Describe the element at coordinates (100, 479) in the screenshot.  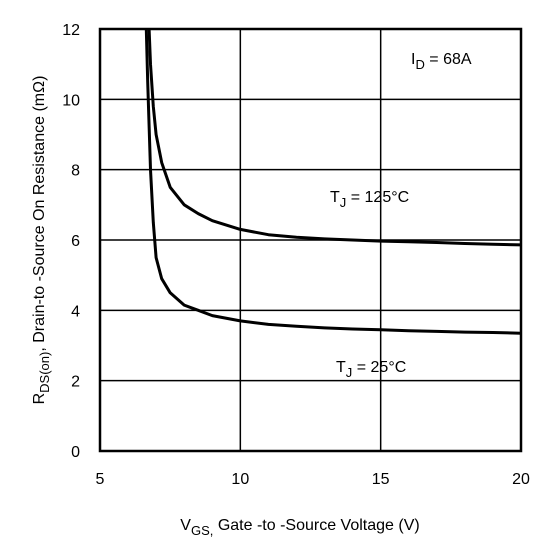
I see `x-tick-label: 5` at that location.